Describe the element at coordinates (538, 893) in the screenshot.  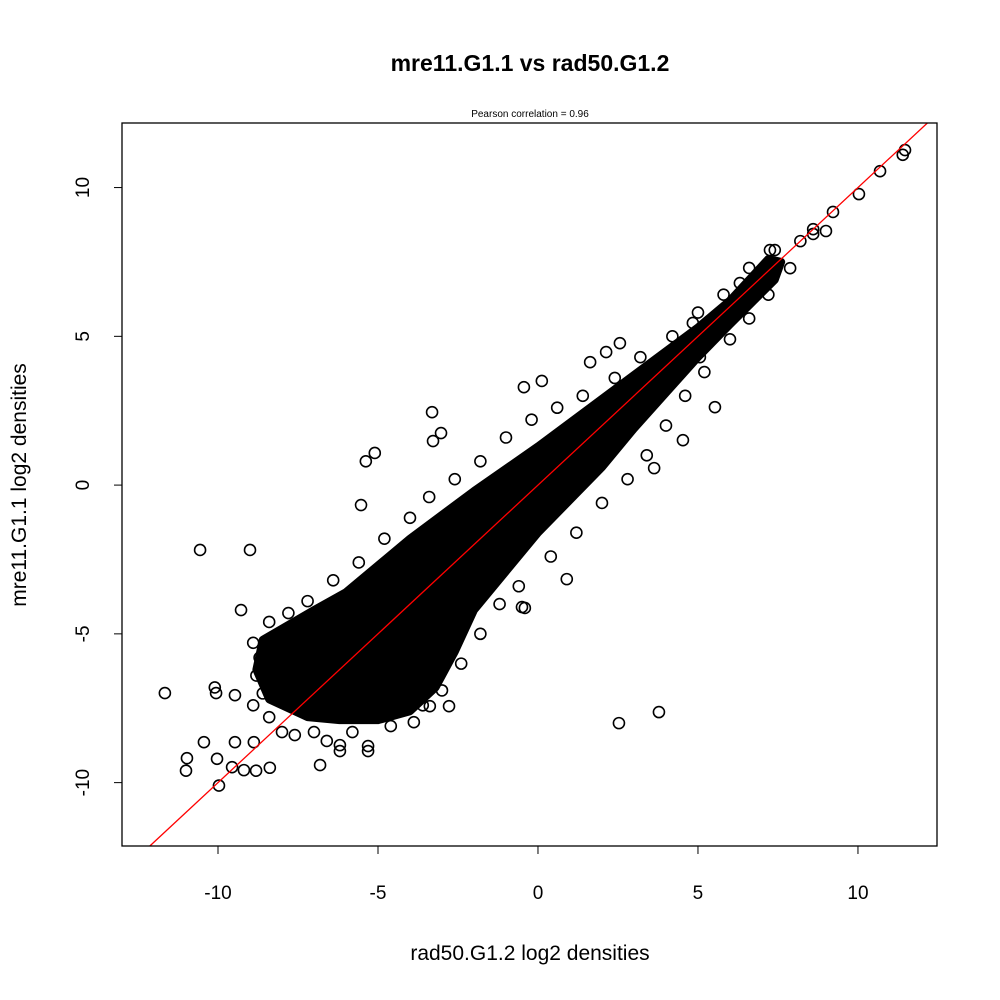
I see `x-tick-label: 0` at that location.